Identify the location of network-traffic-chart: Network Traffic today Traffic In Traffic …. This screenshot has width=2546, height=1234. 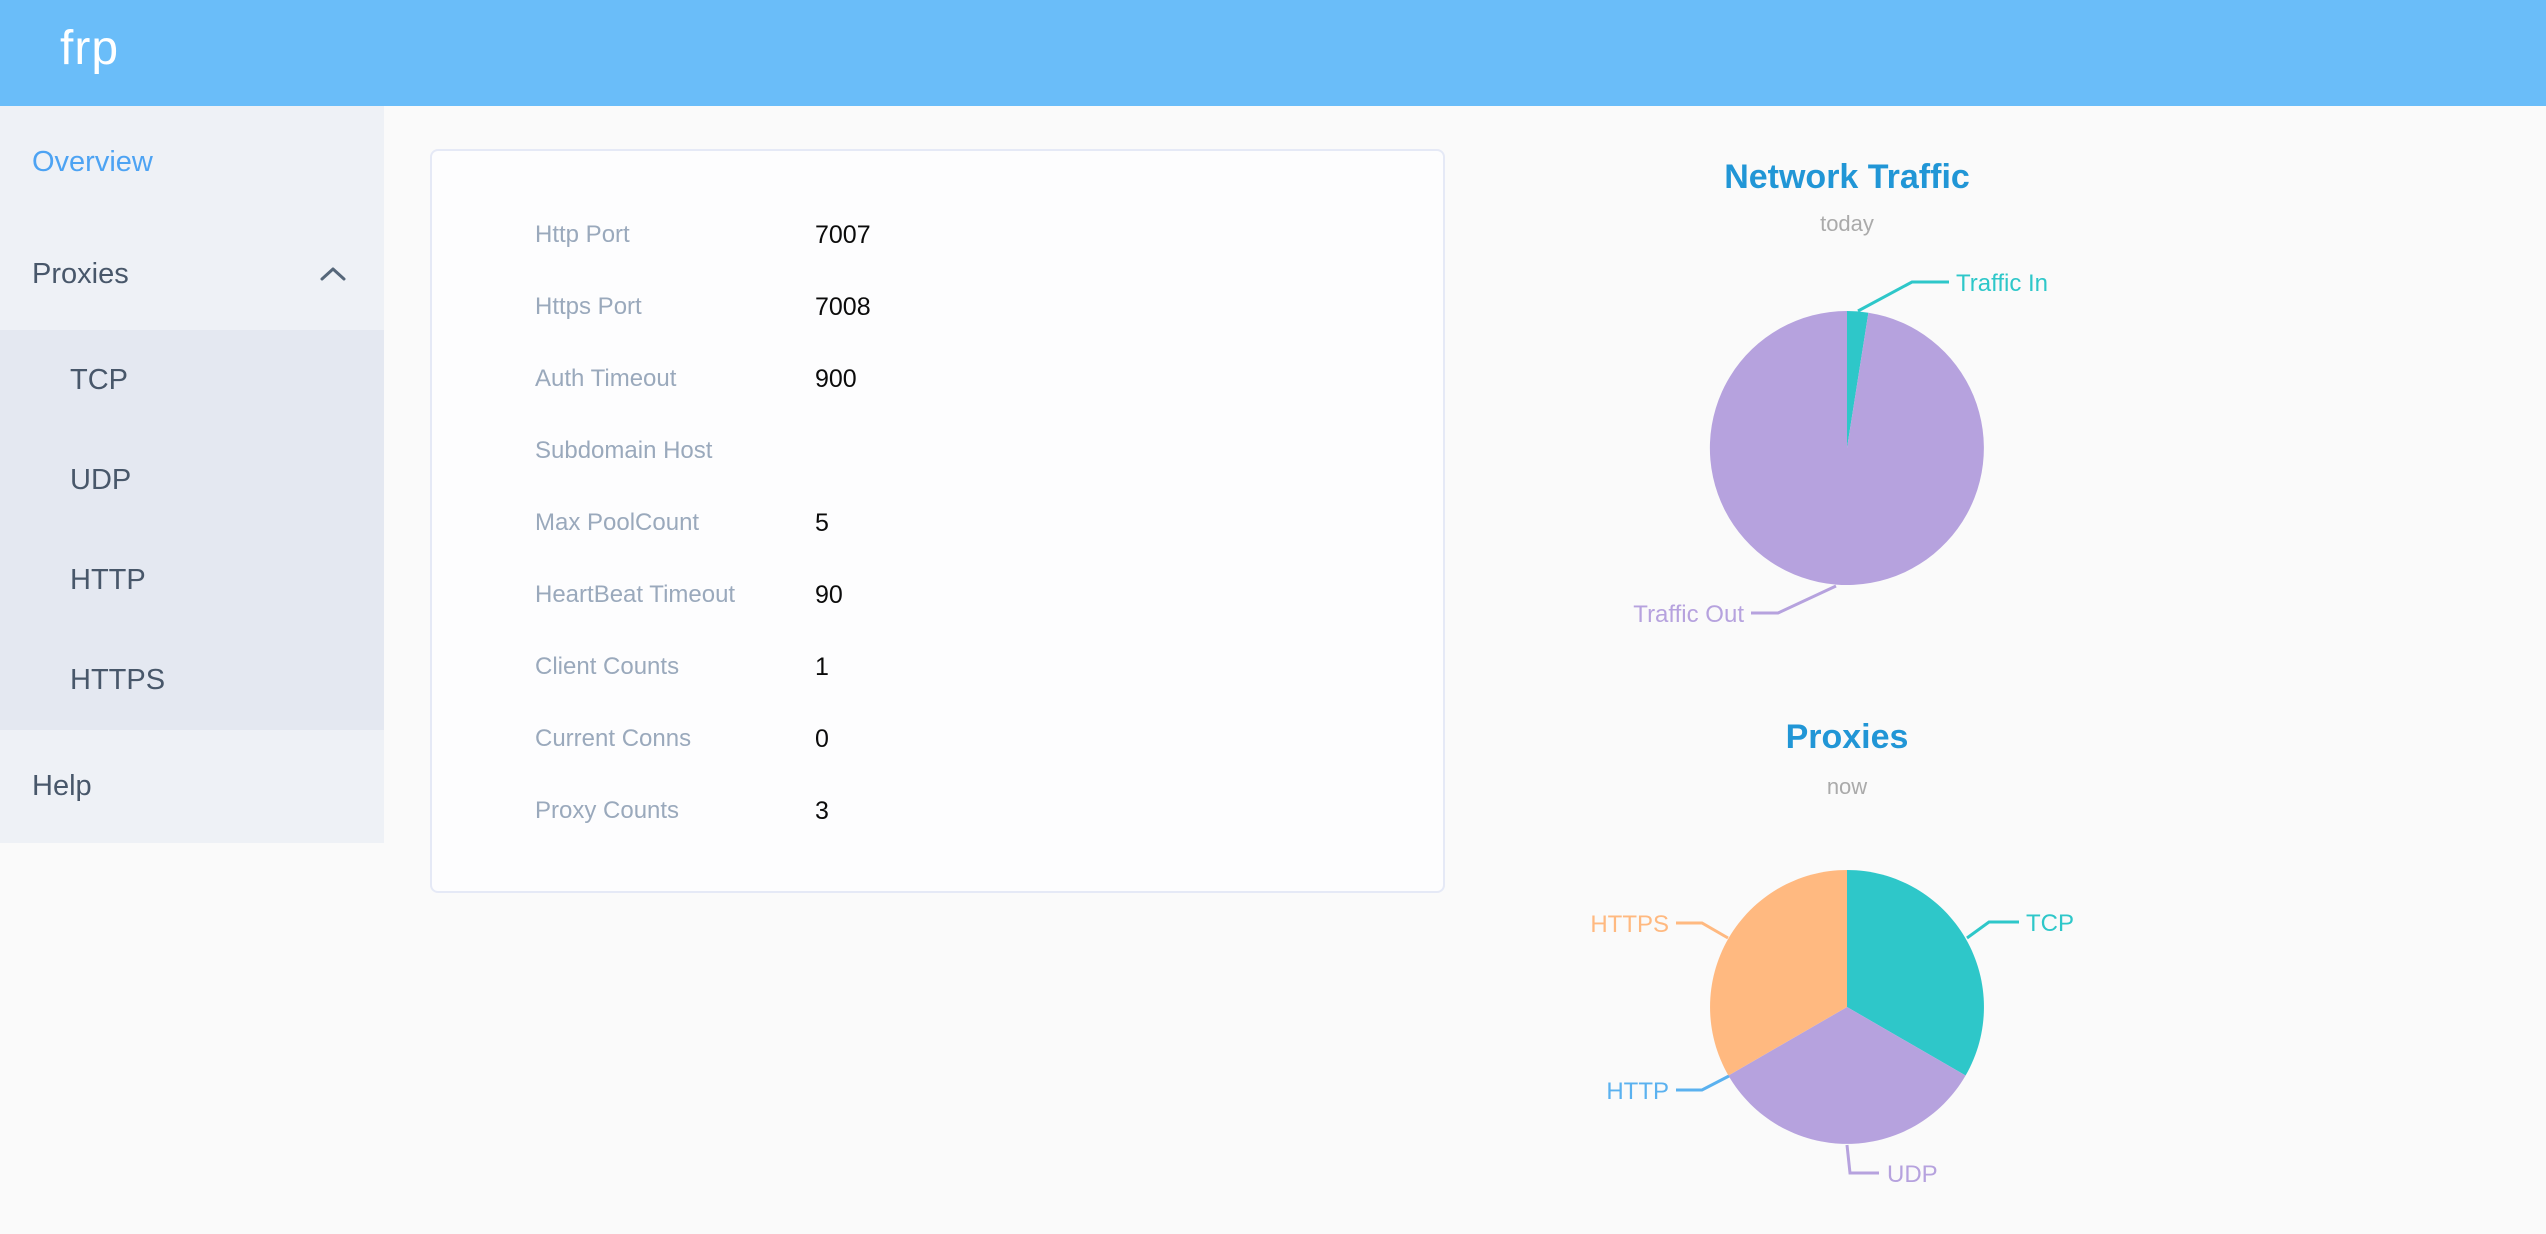
(1840, 393).